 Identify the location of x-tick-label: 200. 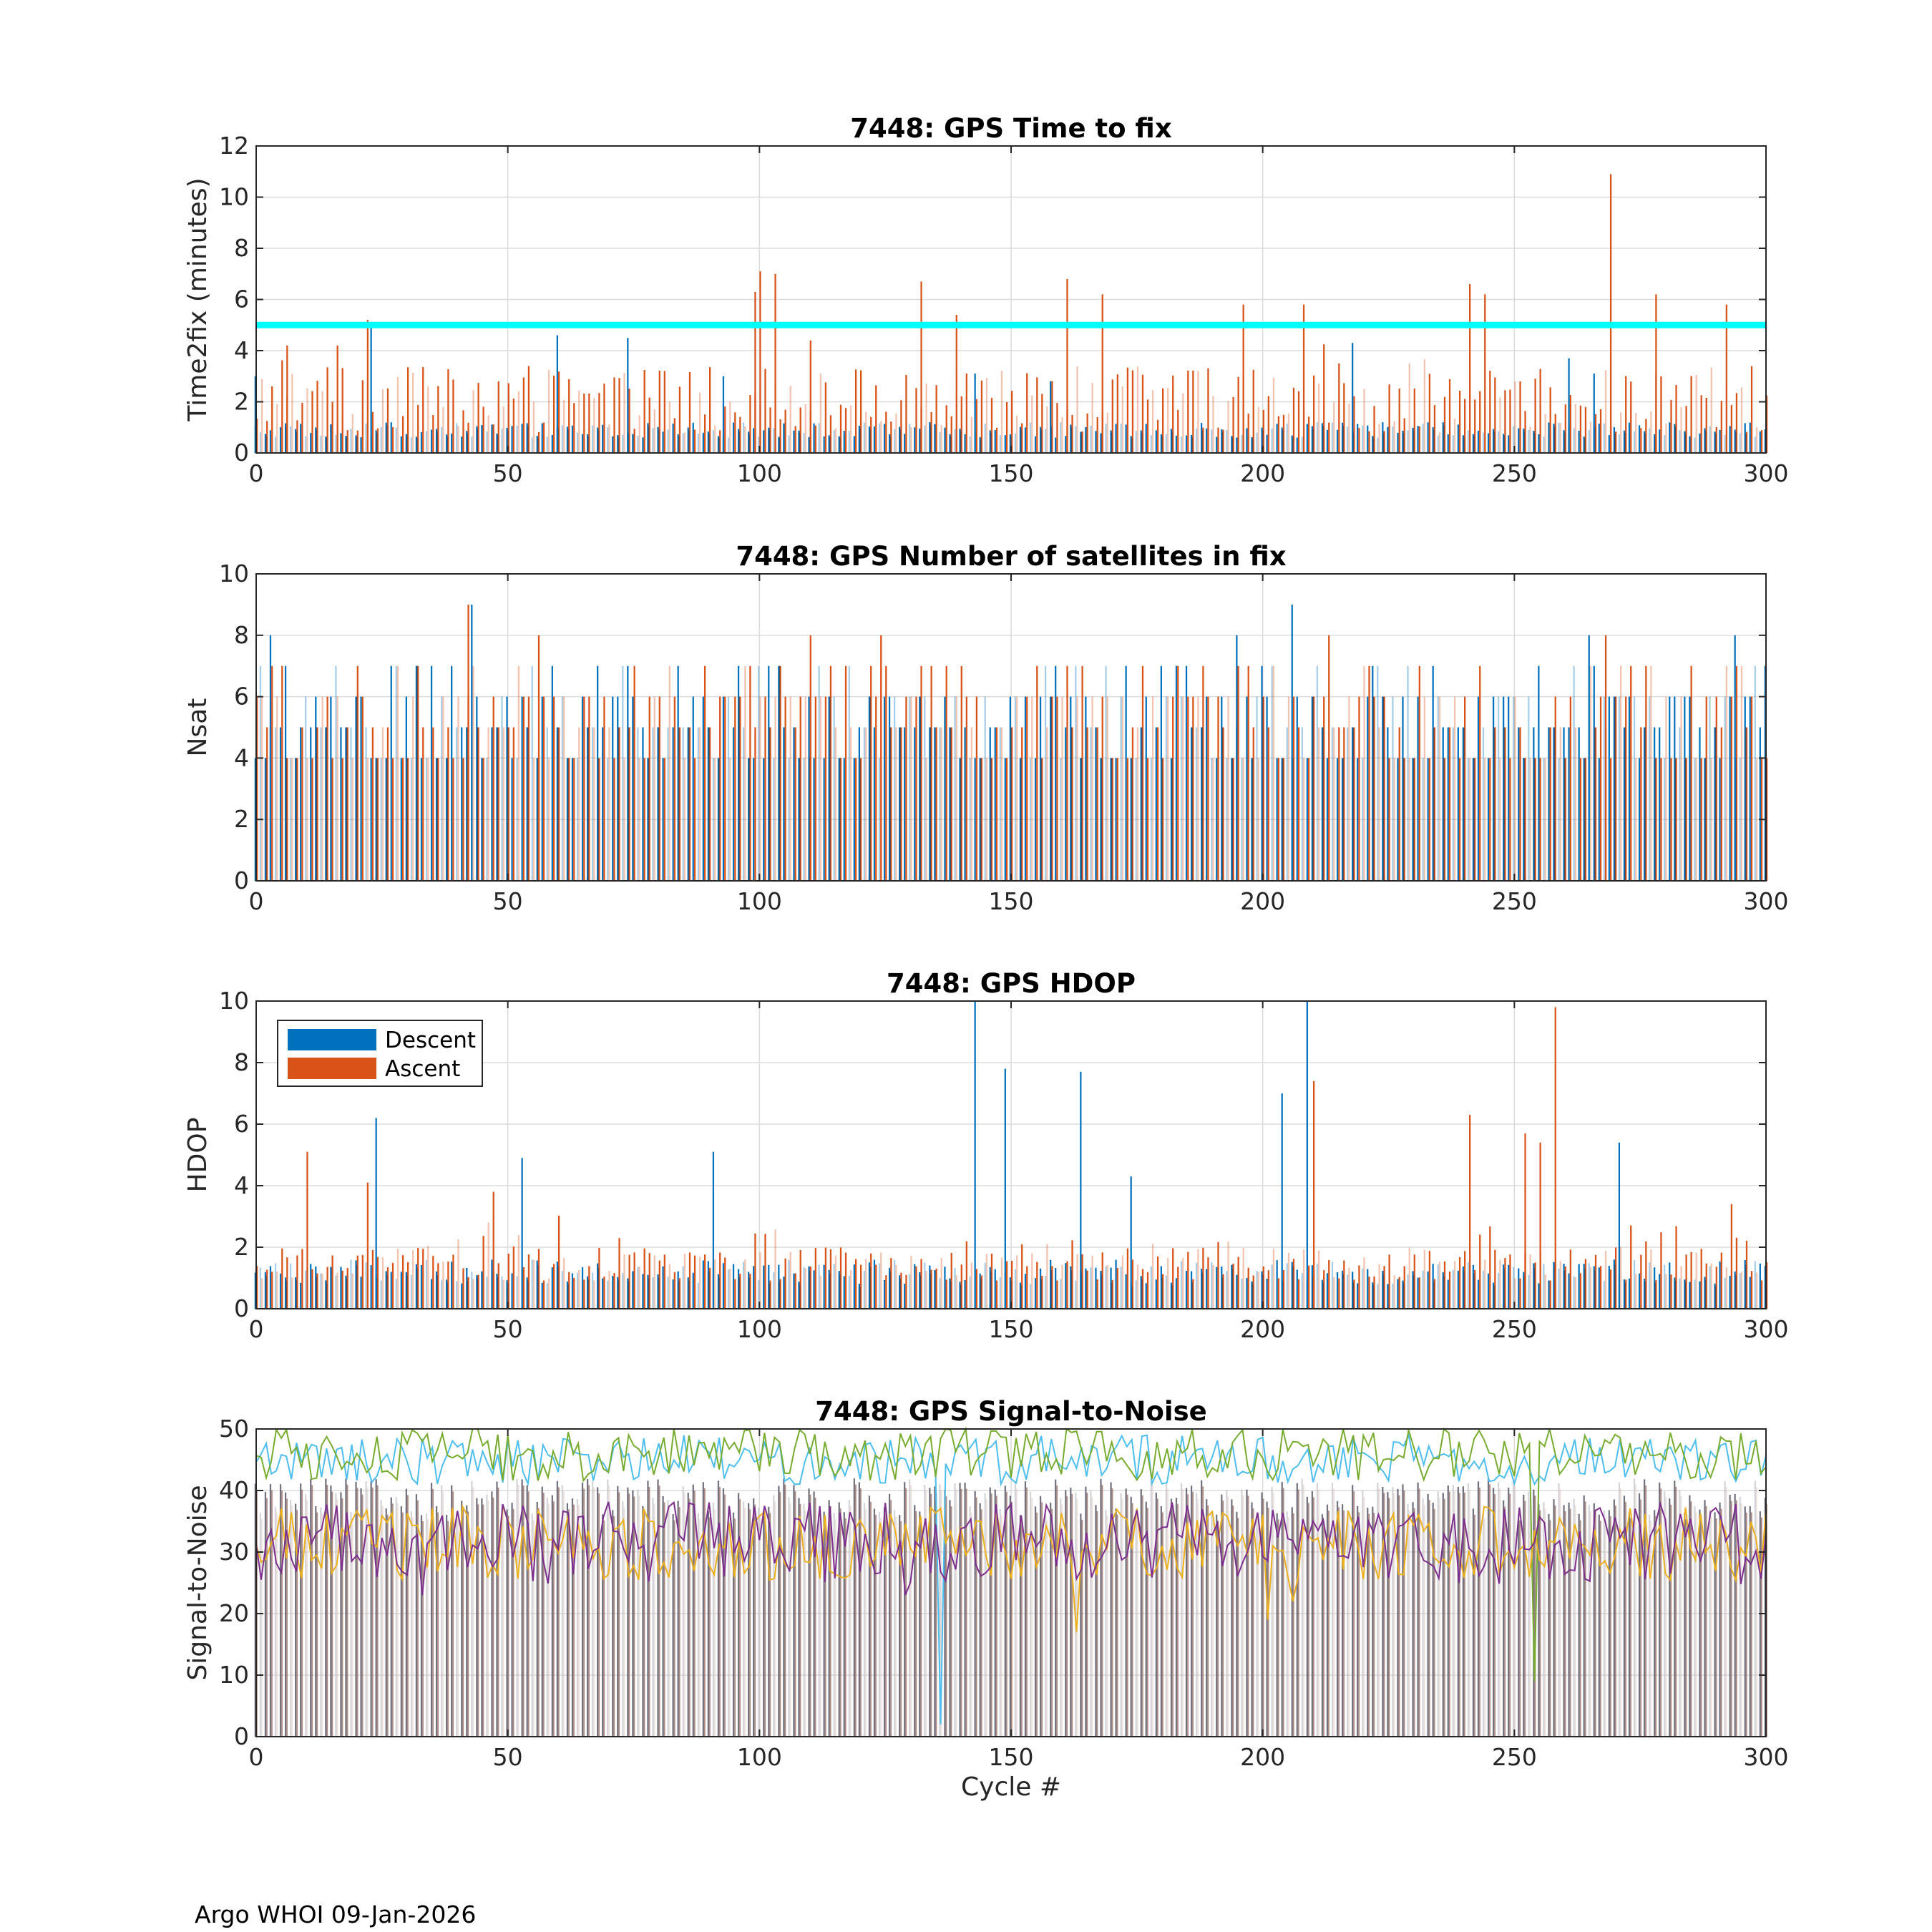
(1262, 473).